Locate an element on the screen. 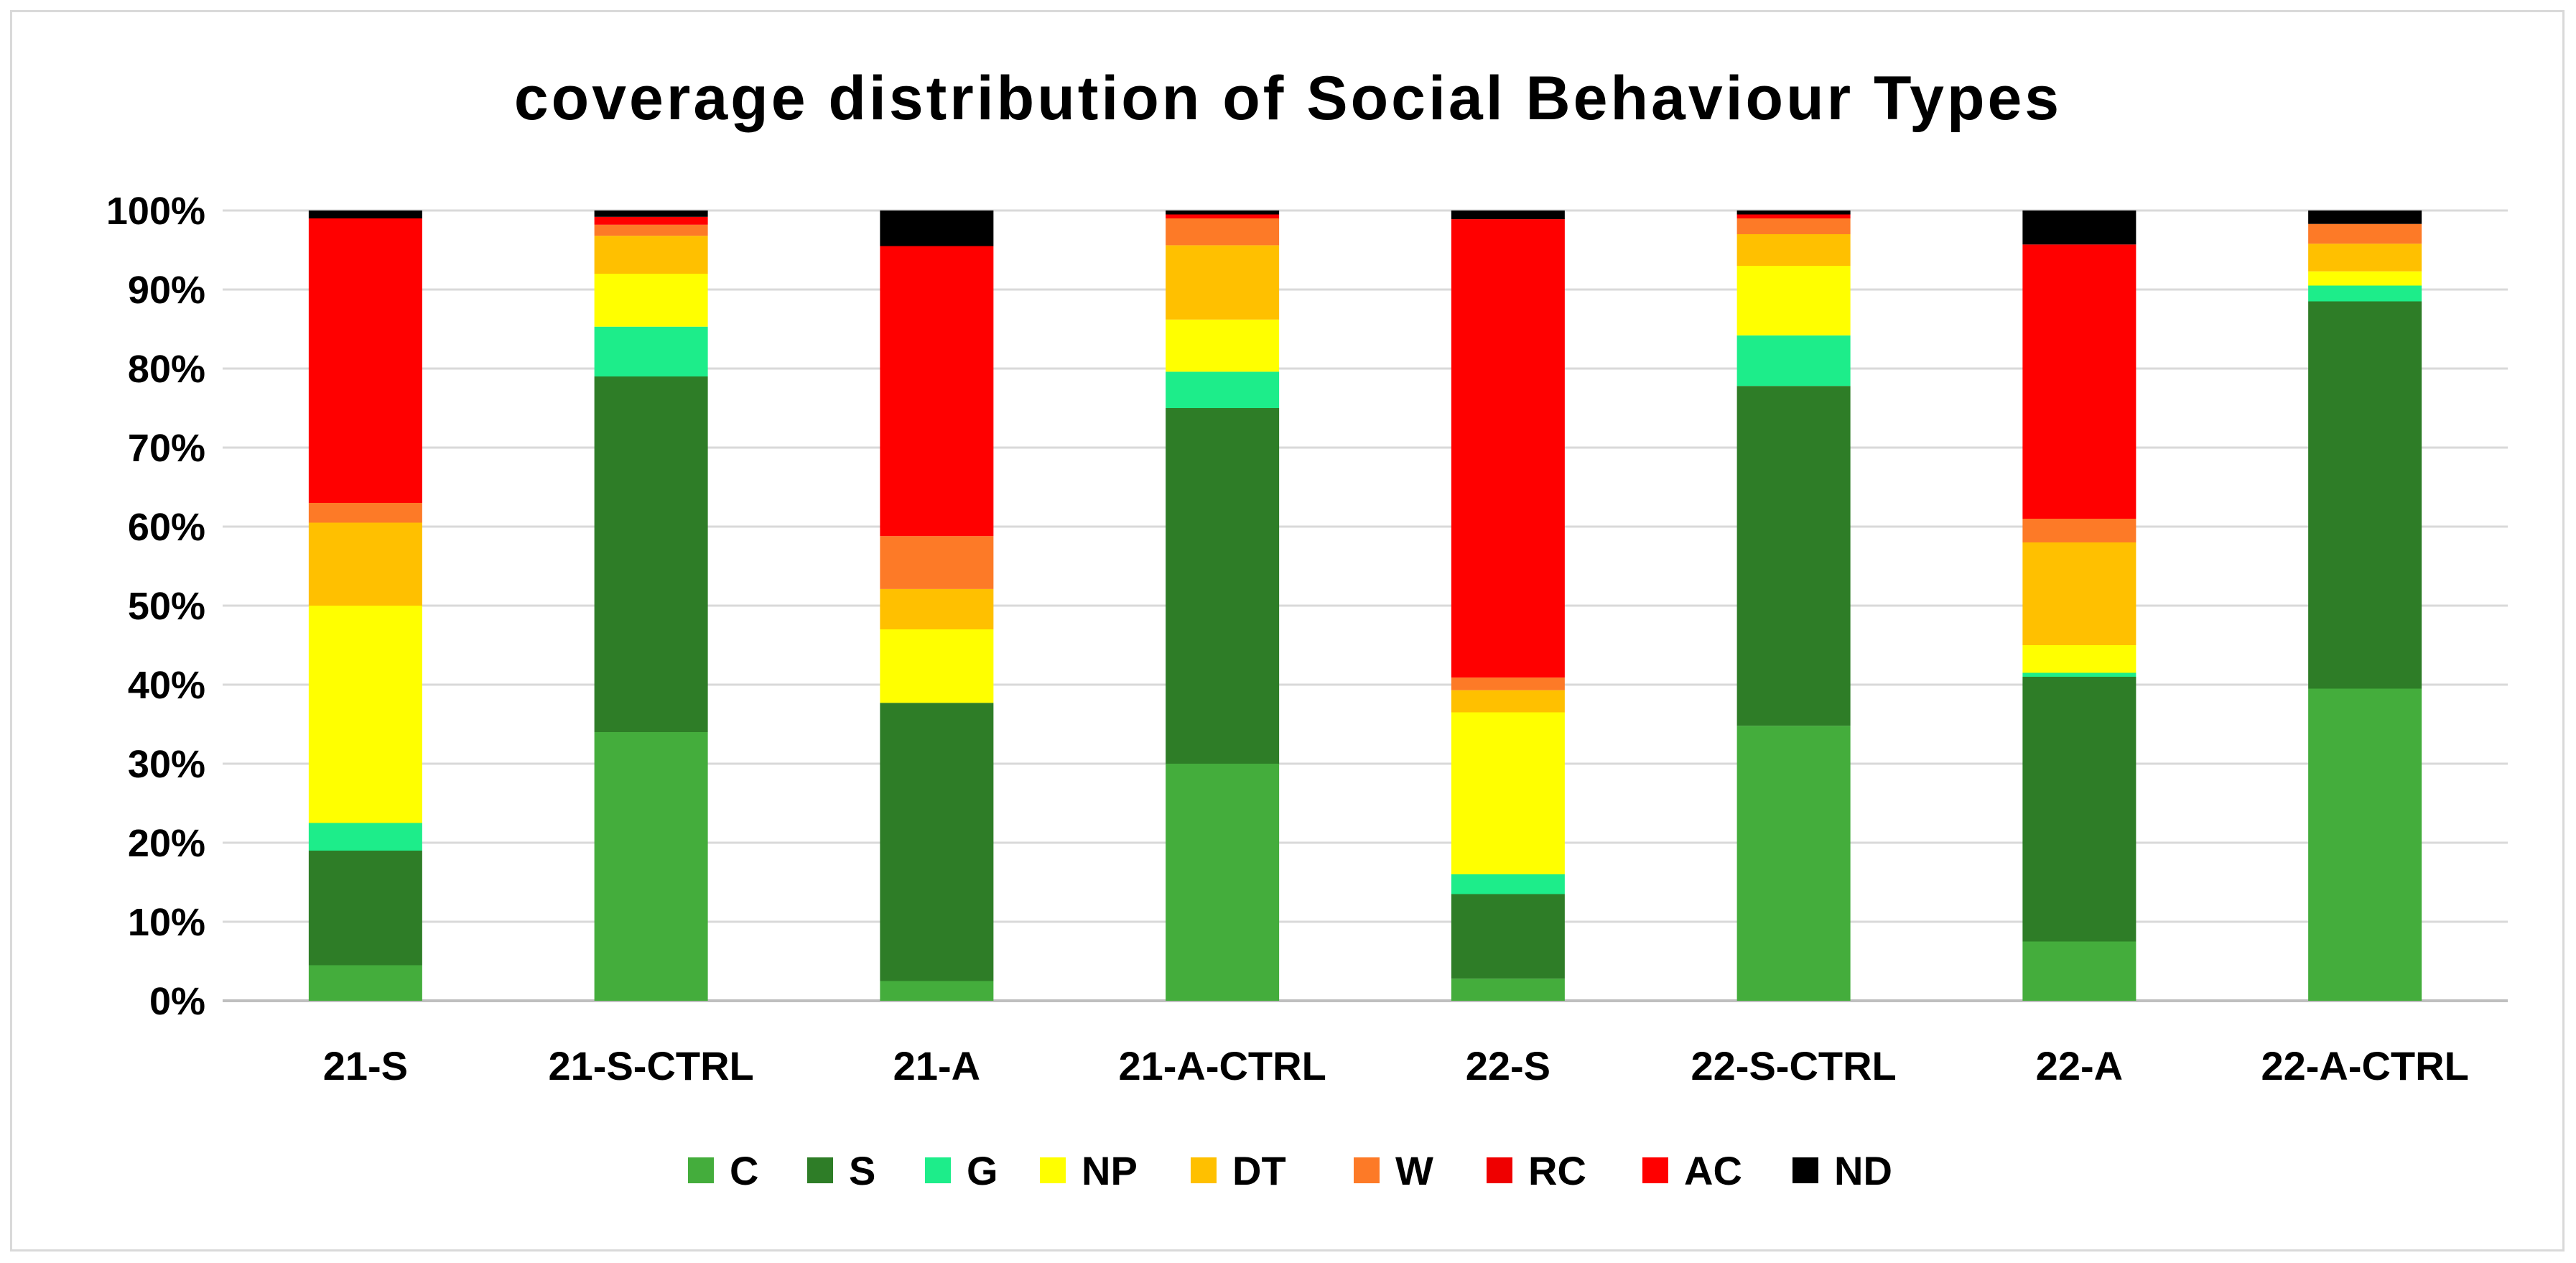 This screenshot has width=2576, height=1263. bar-stack-22-a-ctrl is located at coordinates (2365, 605).